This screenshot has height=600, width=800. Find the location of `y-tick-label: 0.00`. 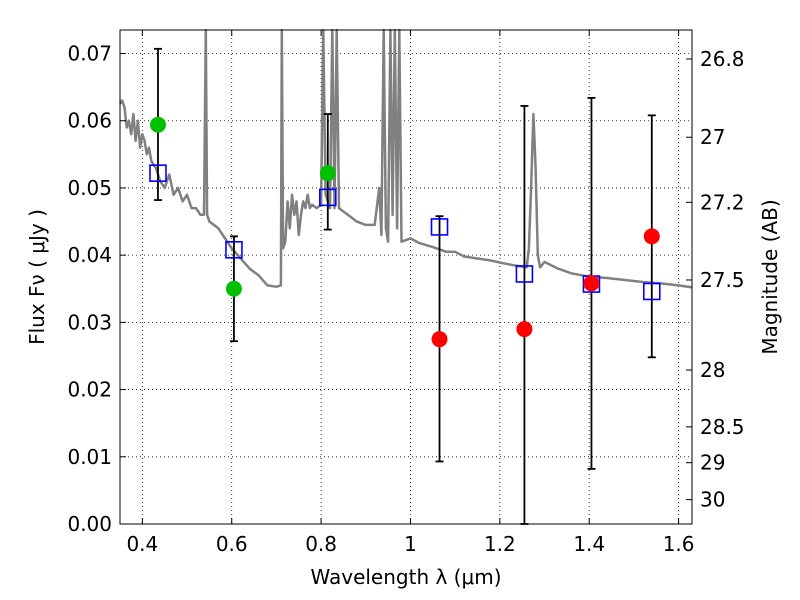

y-tick-label: 0.00 is located at coordinates (89, 524).